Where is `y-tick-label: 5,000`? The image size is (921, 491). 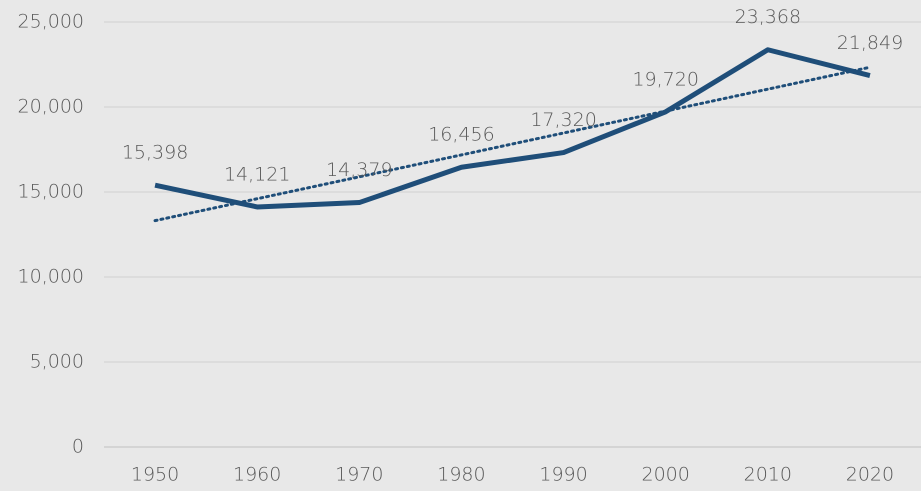 y-tick-label: 5,000 is located at coordinates (57, 362).